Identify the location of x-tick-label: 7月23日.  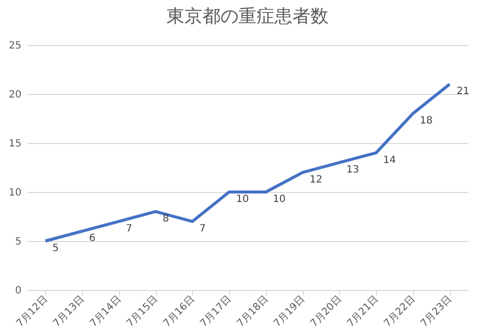
(436, 312).